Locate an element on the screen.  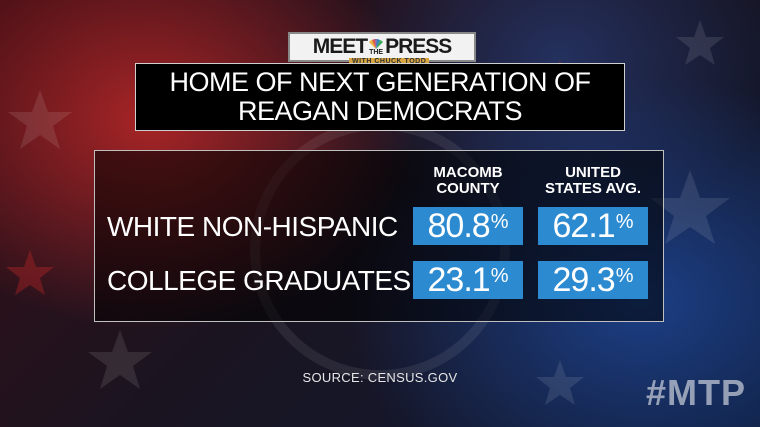
row-label-white-non-hispanic: WHITE NON-HISPANIC is located at coordinates (252, 226).